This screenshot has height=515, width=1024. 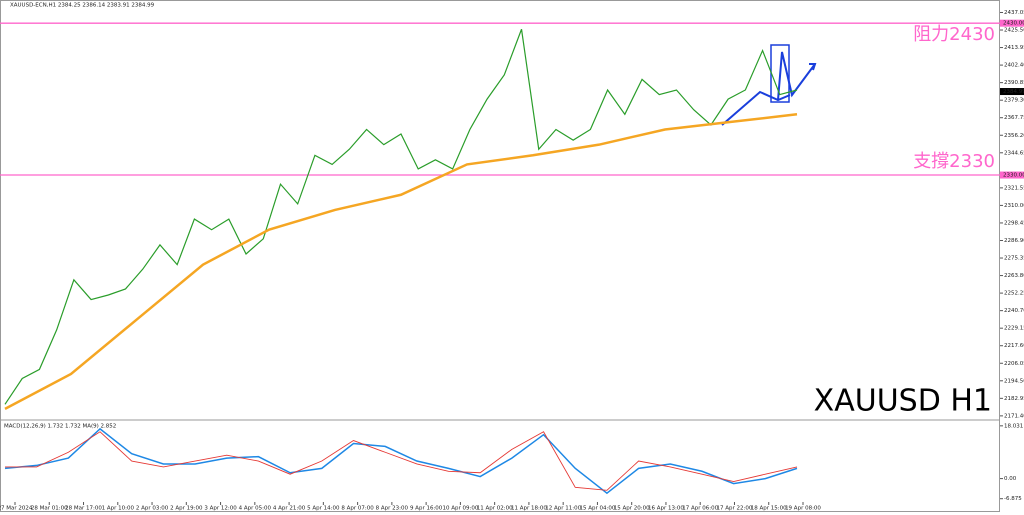 What do you see at coordinates (1014, 346) in the screenshot?
I see `y-tick-label: 2217.60` at bounding box center [1014, 346].